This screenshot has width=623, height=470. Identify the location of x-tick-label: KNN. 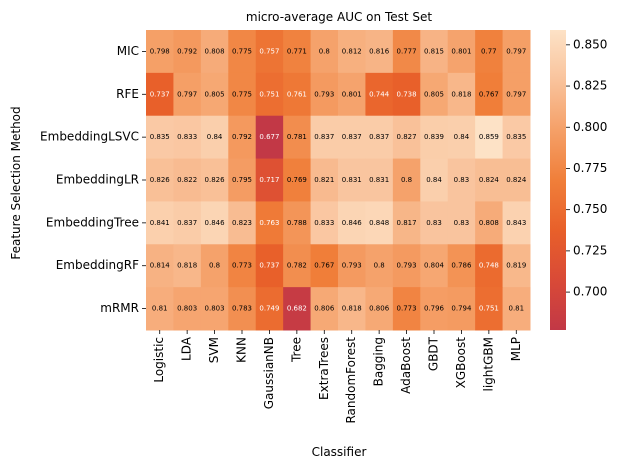
(242, 350).